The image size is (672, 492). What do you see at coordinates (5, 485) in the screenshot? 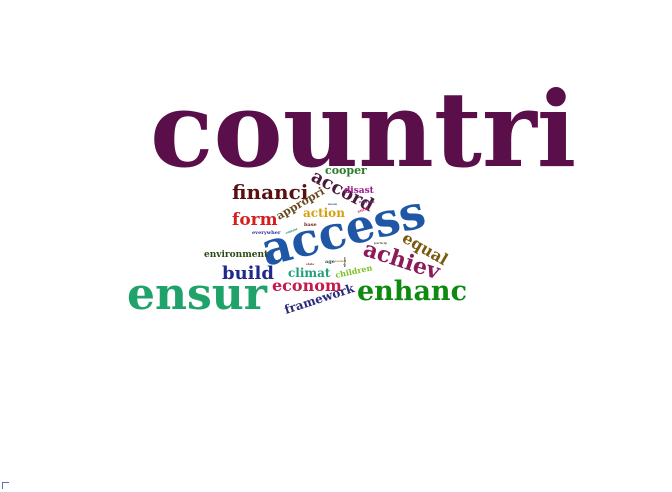
I see `corner-bracket-icon` at bounding box center [5, 485].